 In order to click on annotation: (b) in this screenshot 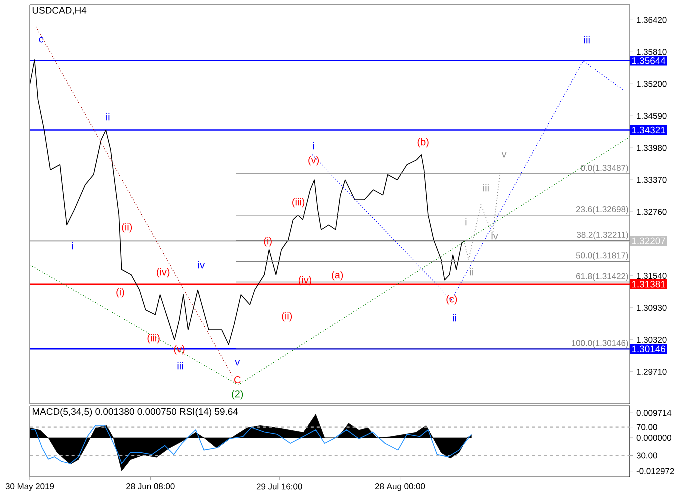, I will do `click(423, 143)`.